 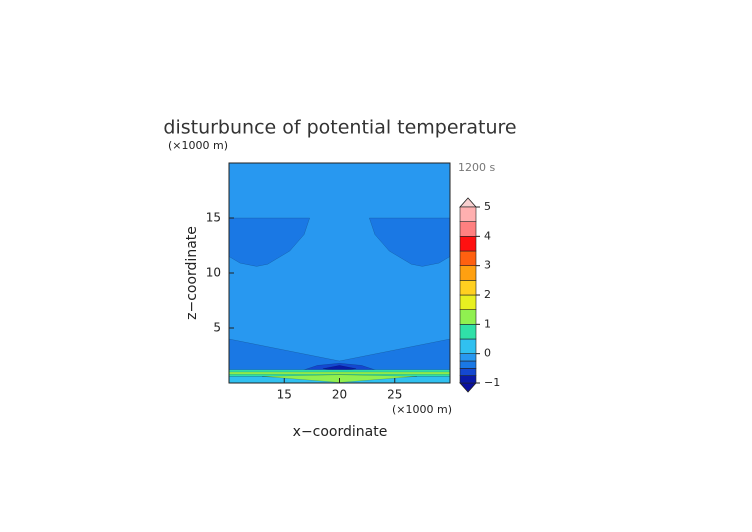 I want to click on x-tick-label: 25, so click(x=394, y=395).